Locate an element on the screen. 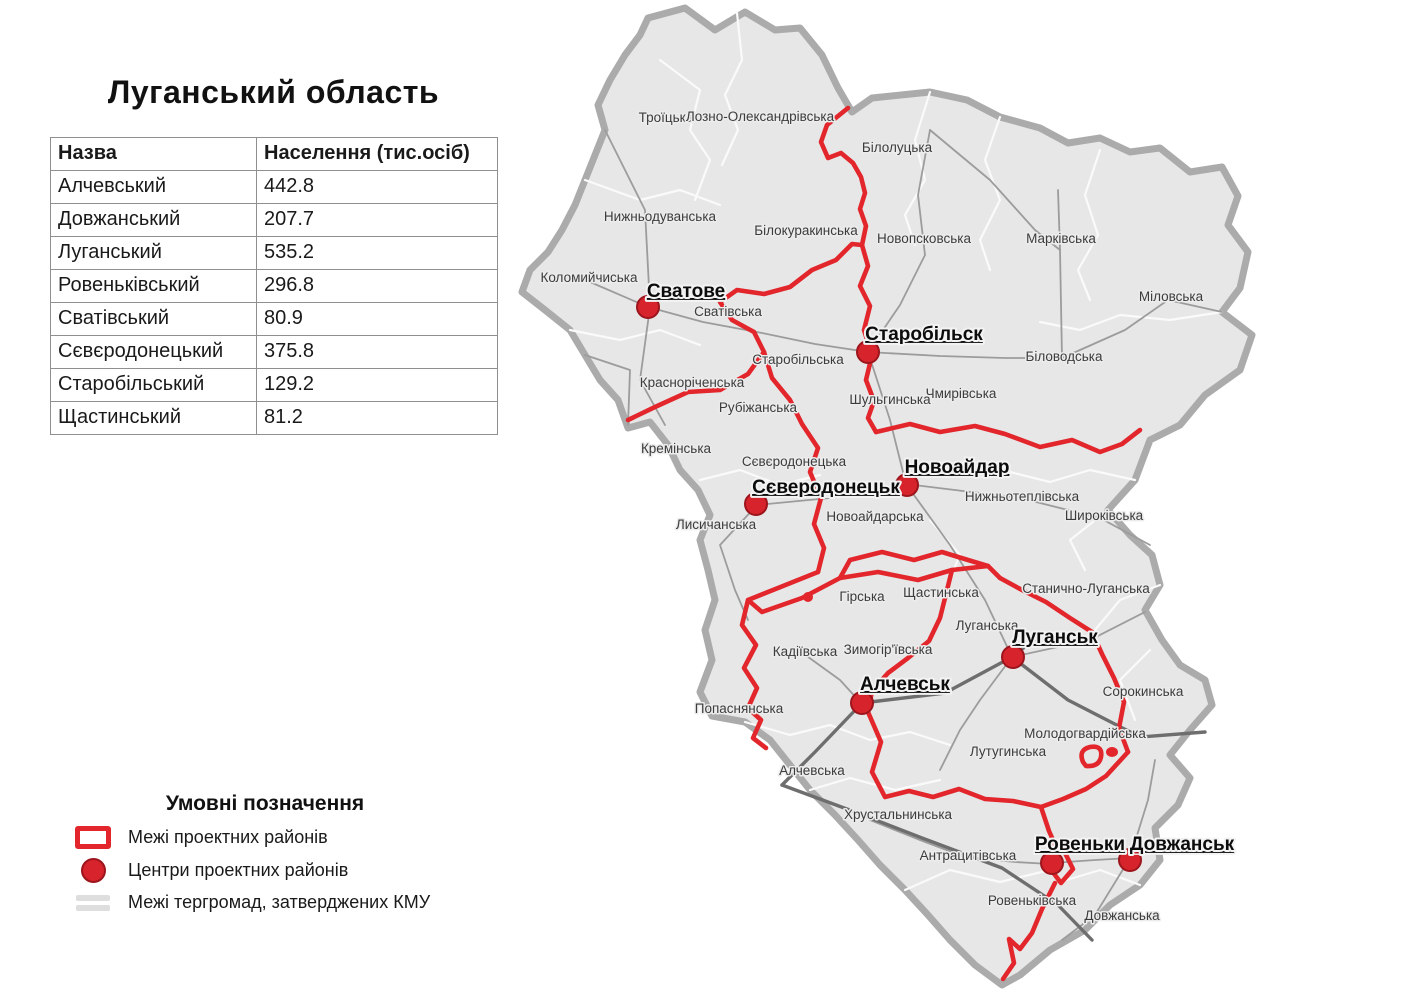 The image size is (1410, 997). table-cell: 80.9 is located at coordinates (377, 319).